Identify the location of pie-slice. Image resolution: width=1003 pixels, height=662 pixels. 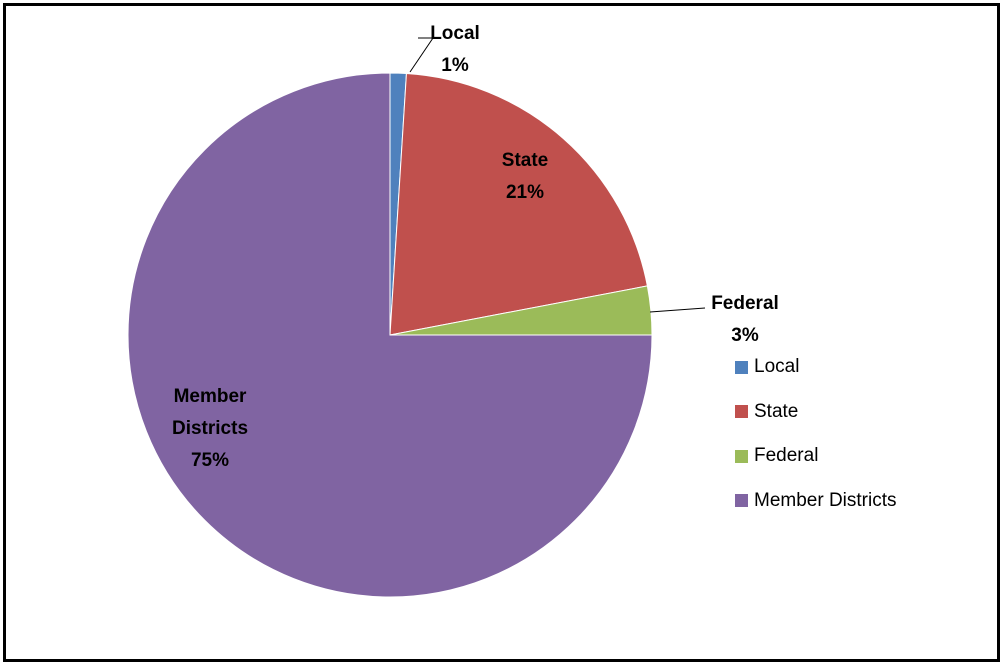
(518, 204).